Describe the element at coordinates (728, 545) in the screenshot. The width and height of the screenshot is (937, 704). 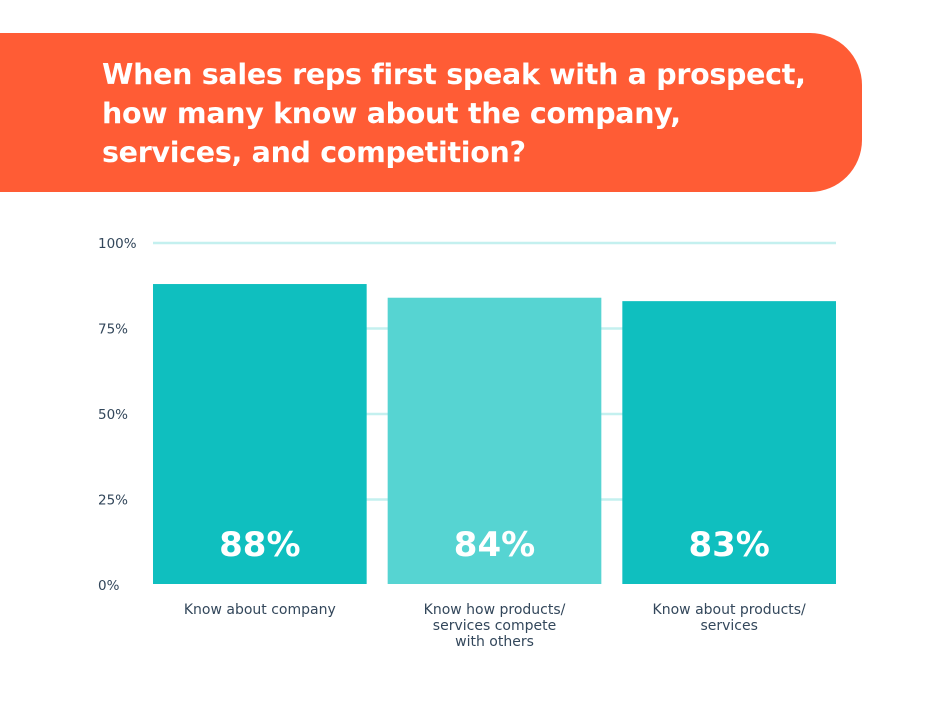
I see `bar-value-label: 83%` at that location.